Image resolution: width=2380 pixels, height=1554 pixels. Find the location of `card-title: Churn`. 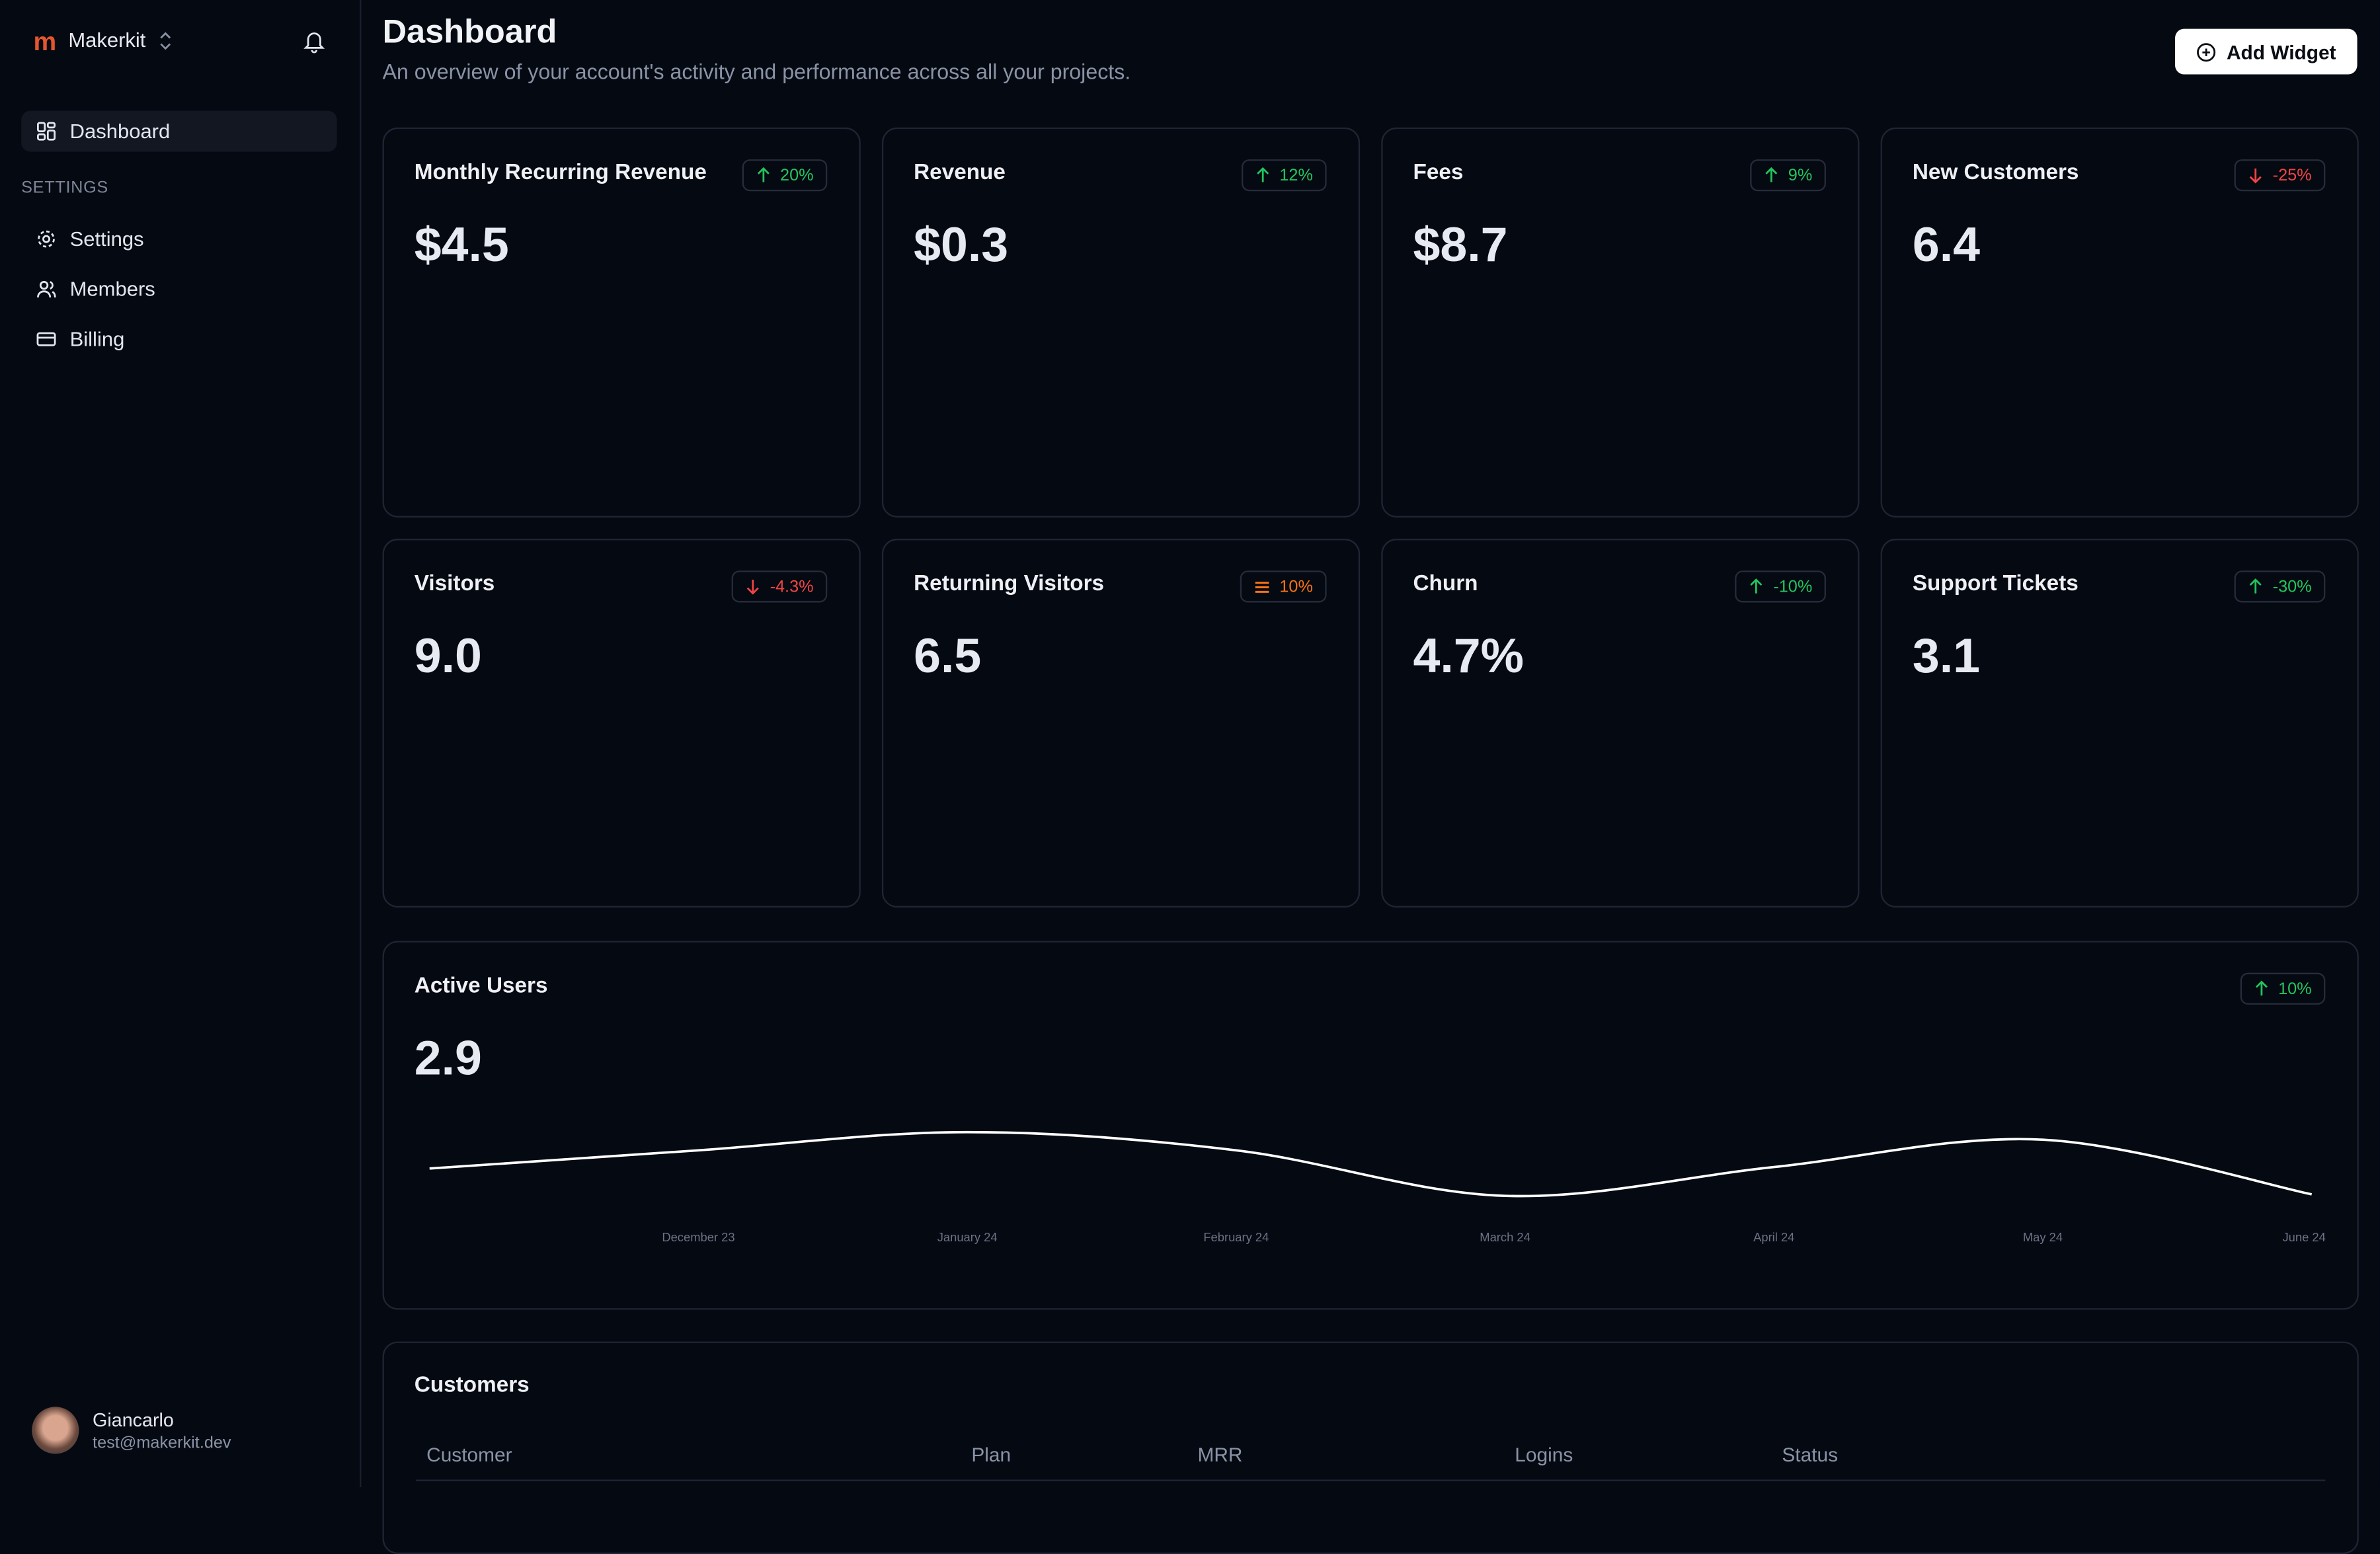

card-title: Churn is located at coordinates (1445, 584).